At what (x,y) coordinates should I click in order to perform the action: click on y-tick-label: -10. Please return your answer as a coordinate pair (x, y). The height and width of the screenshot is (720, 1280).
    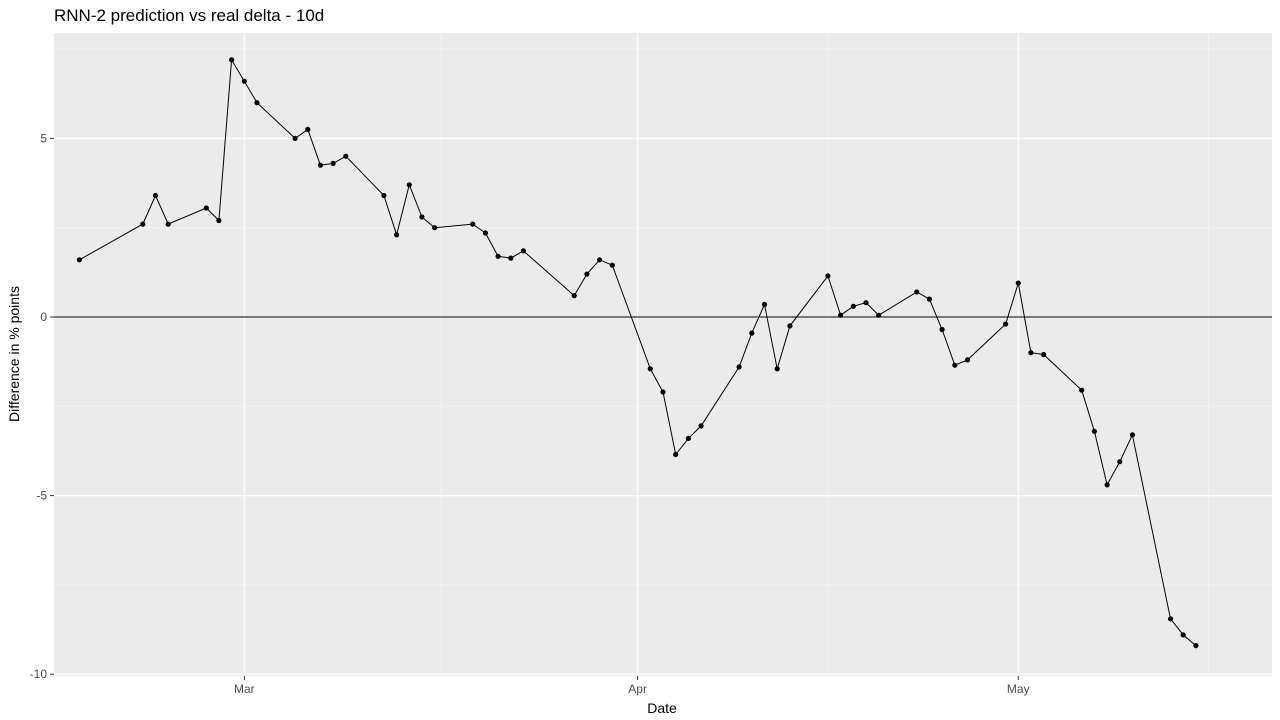
    Looking at the image, I should click on (39, 674).